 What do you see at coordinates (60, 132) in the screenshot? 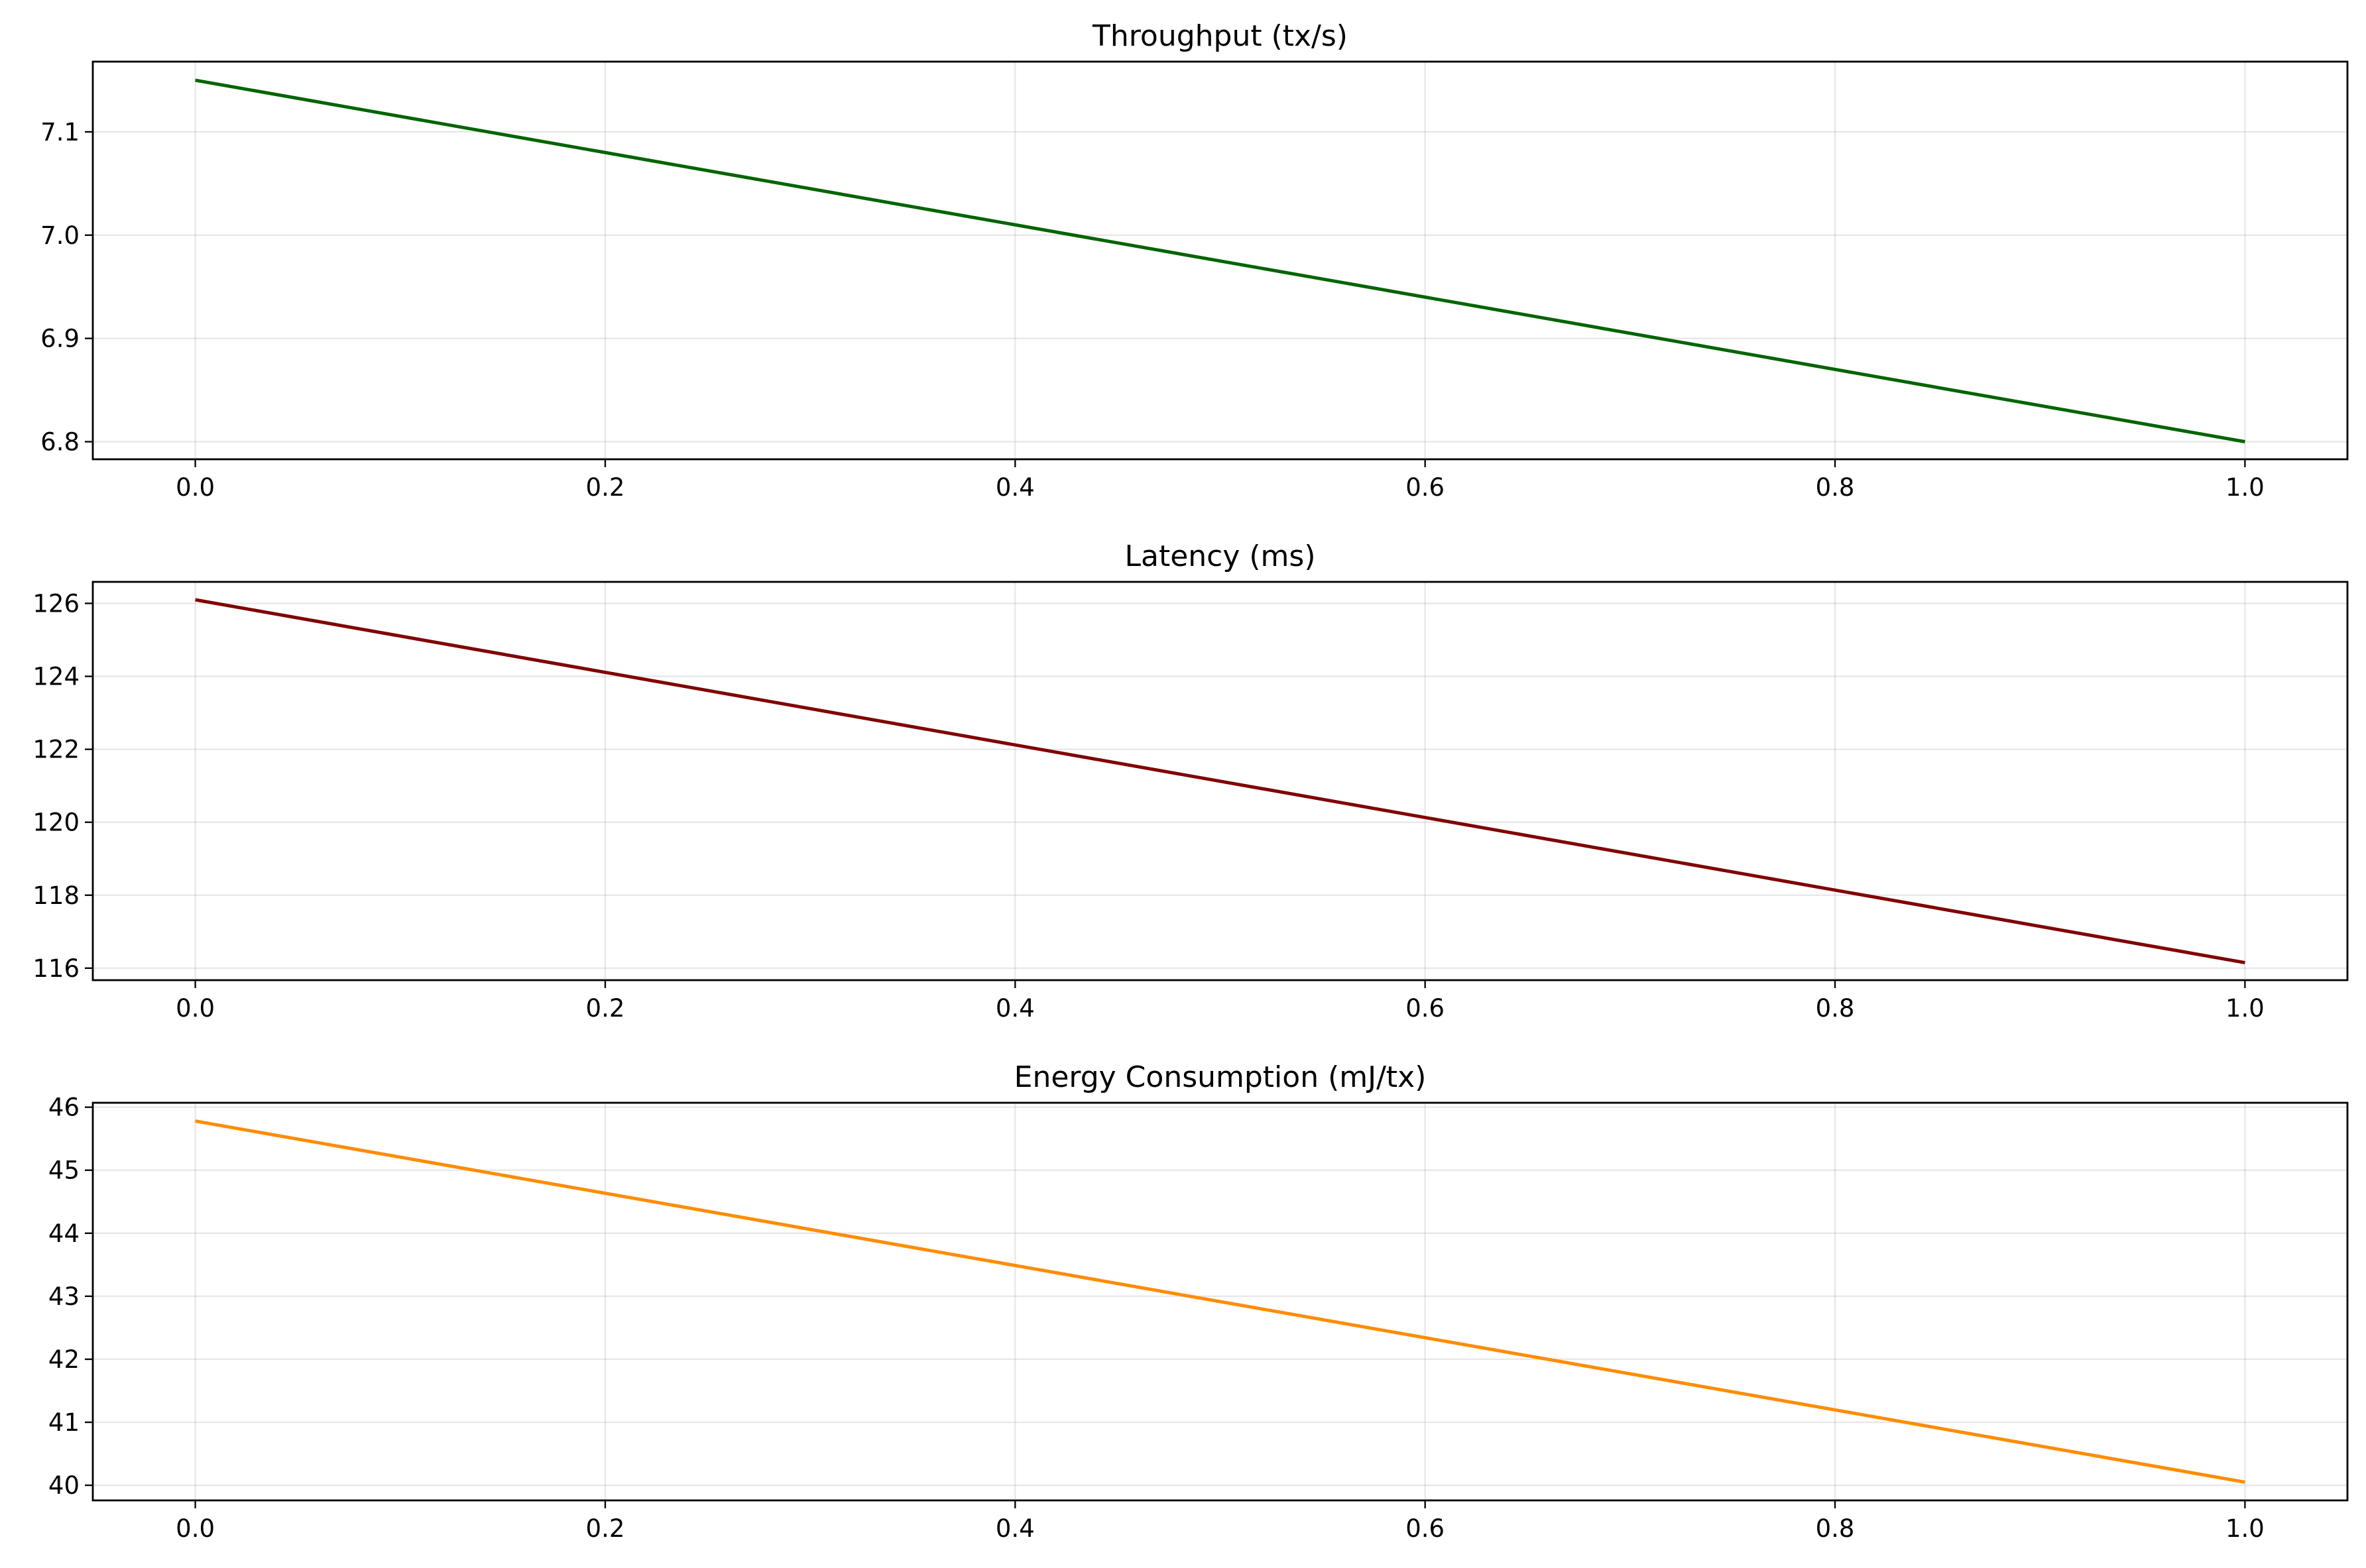
I see `y-tick-label-3: 7.1` at bounding box center [60, 132].